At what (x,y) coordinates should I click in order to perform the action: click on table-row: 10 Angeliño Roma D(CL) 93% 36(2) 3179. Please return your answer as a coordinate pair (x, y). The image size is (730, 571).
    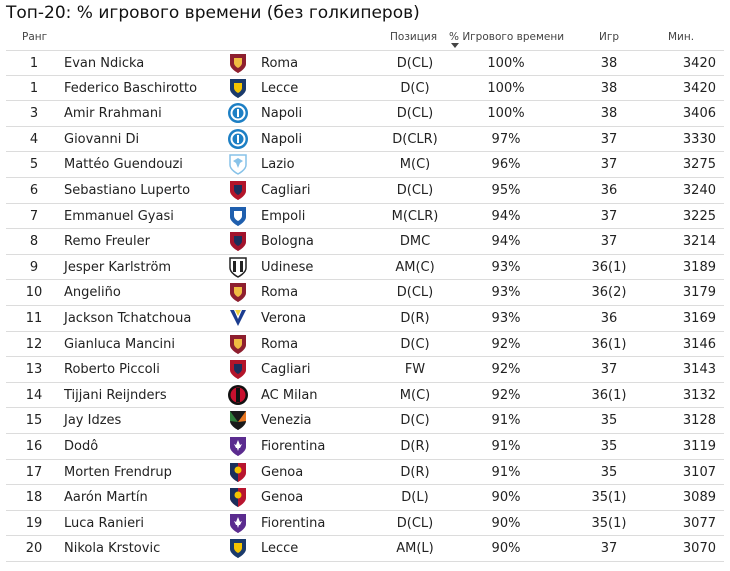
    Looking at the image, I should click on (365, 293).